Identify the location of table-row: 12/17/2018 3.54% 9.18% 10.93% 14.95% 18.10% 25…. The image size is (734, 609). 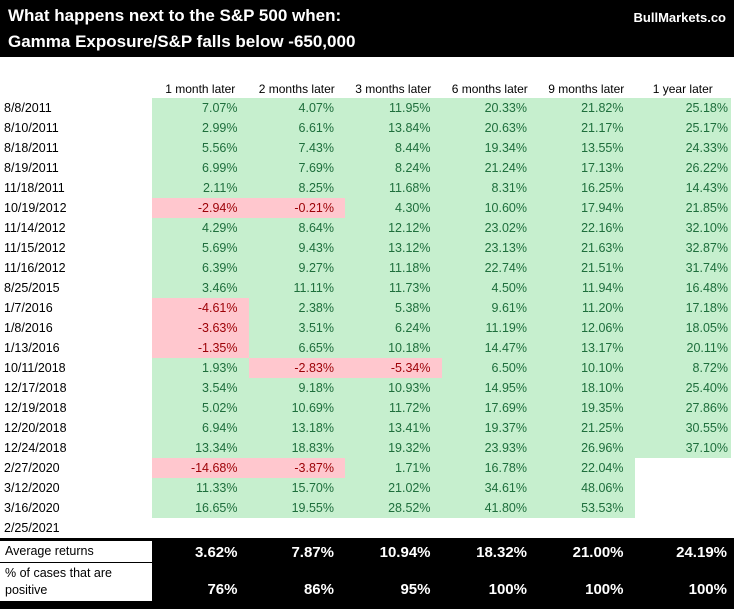
(365, 388).